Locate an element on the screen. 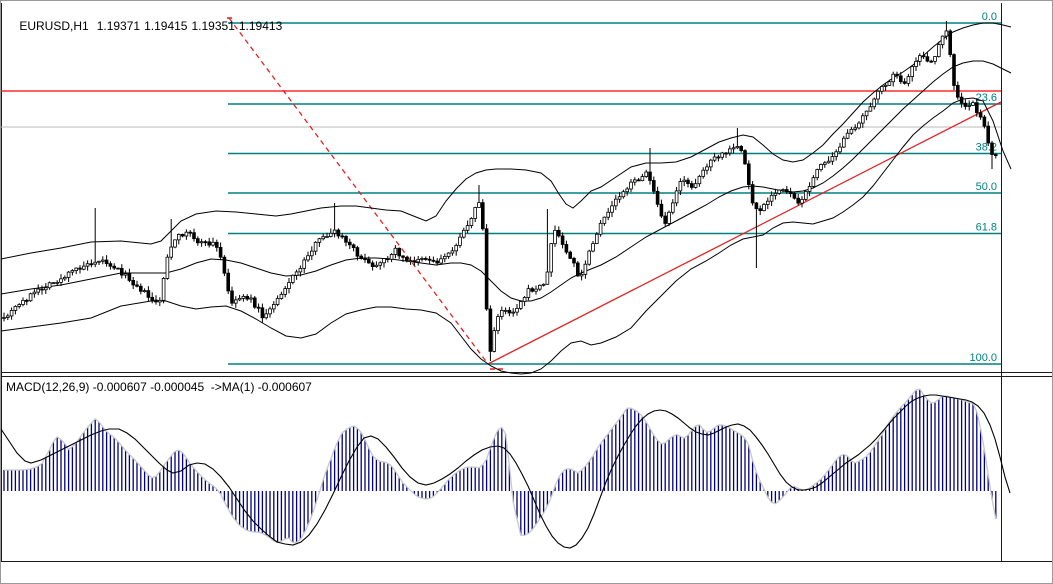 The width and height of the screenshot is (1053, 584). symbol-timeframe-label: EURUSD,H1 is located at coordinates (54, 26).